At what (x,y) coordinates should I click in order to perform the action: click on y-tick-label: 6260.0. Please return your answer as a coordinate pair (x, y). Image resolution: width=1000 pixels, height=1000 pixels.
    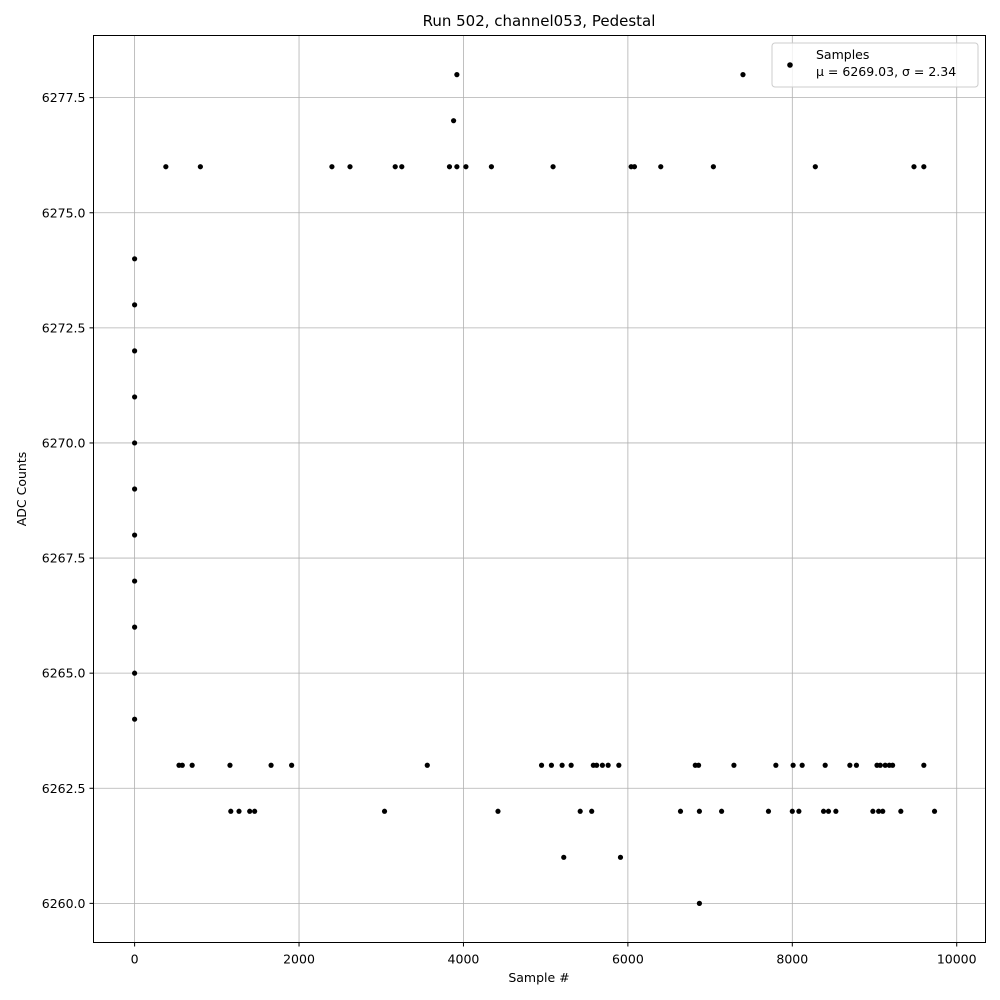
    Looking at the image, I should click on (64, 903).